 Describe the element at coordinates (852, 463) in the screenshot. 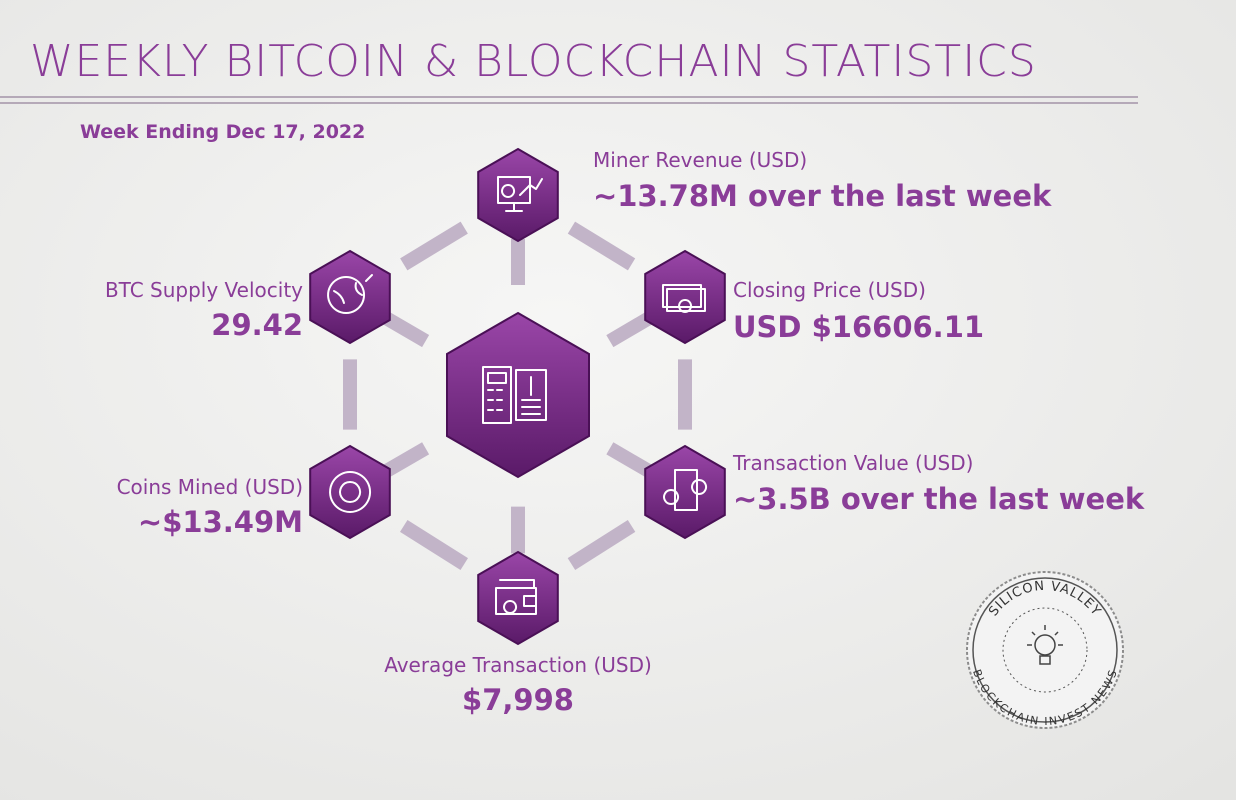

I see `stat-label: Transaction Value (USD)` at that location.